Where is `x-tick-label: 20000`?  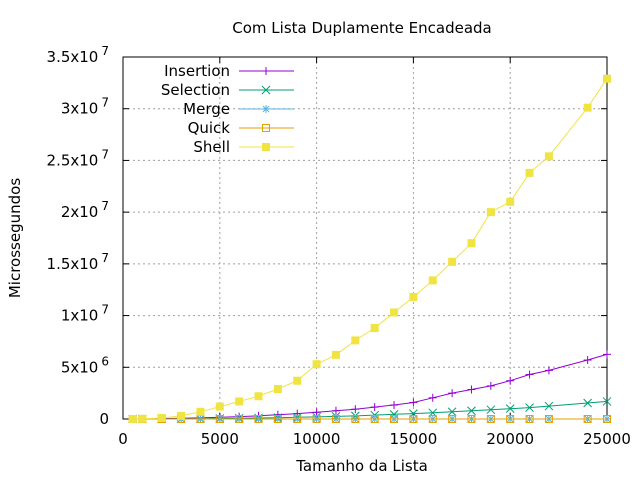 x-tick-label: 20000 is located at coordinates (510, 439).